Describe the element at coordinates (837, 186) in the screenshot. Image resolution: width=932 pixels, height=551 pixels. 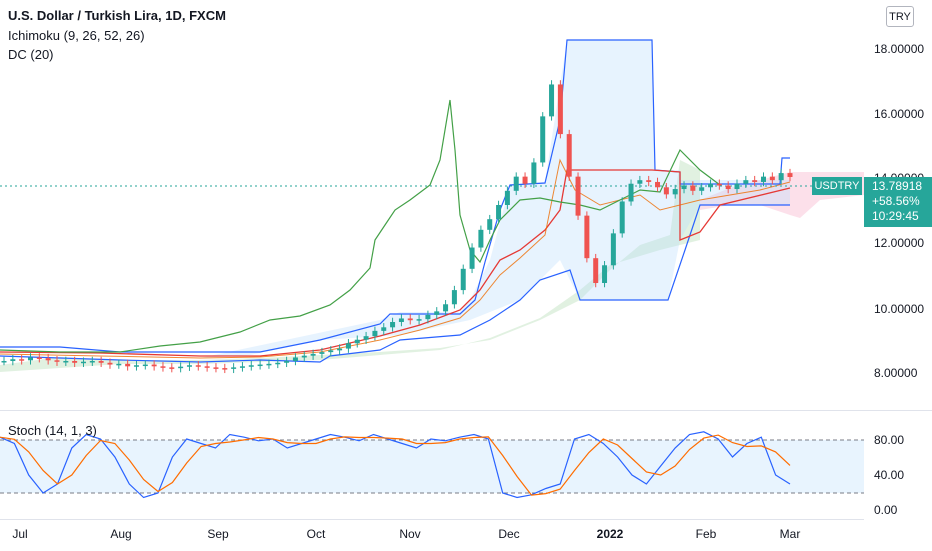
I see `symbol-tag: USDTRY` at that location.